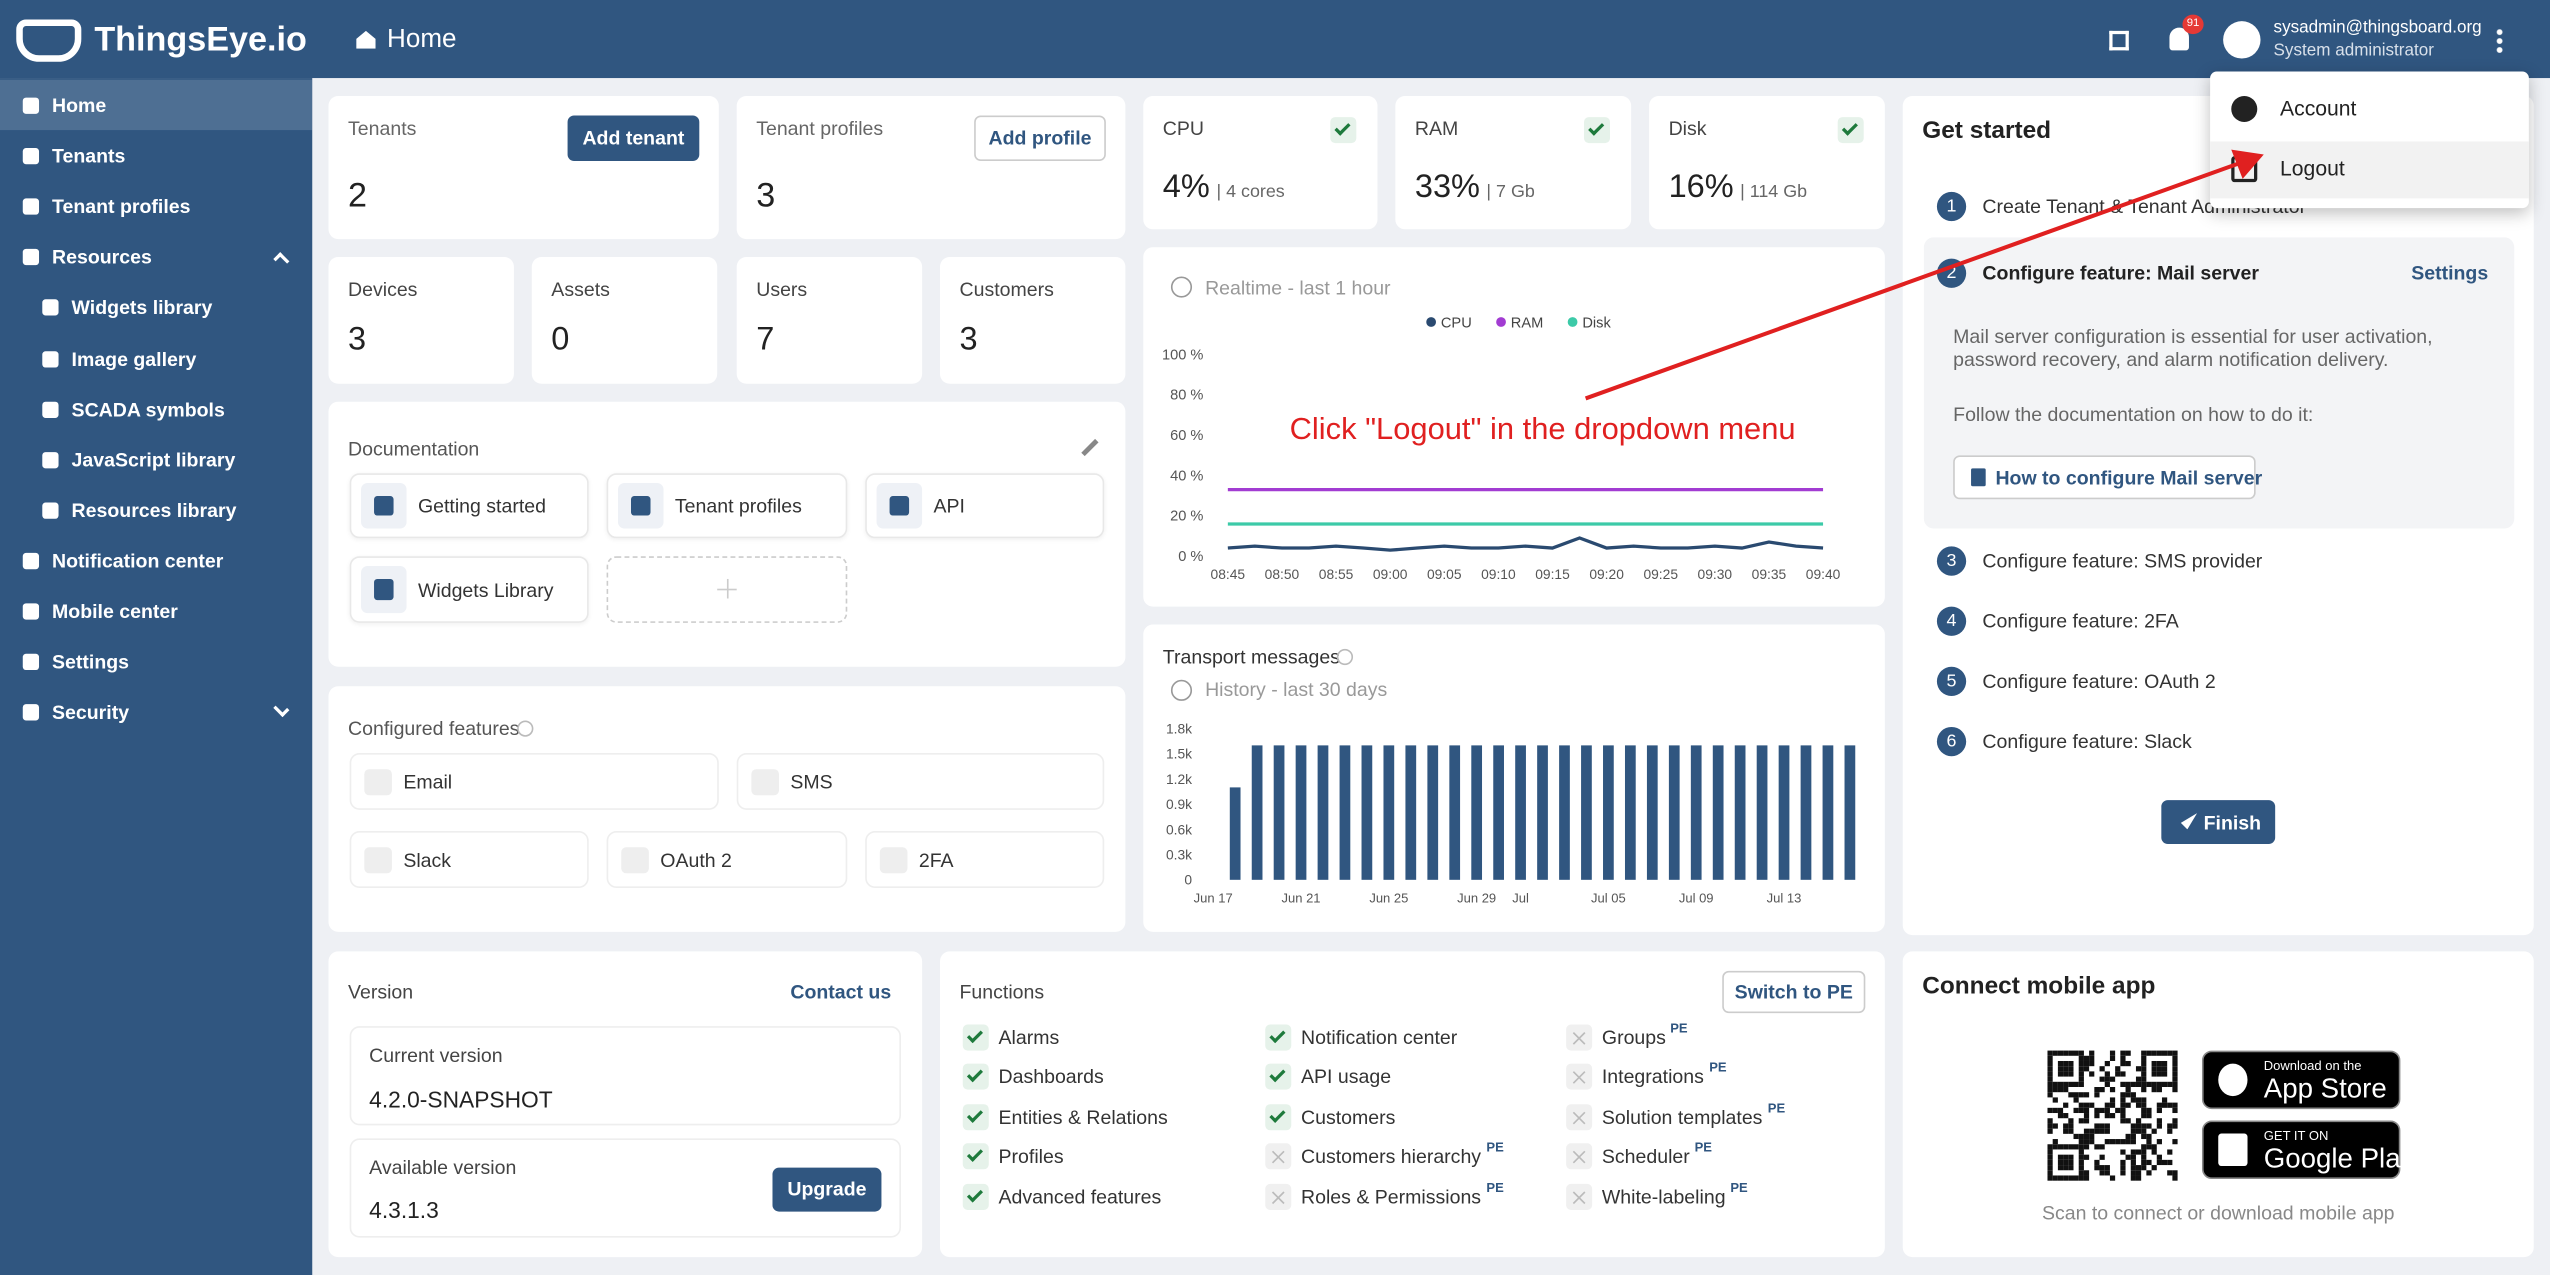 The height and width of the screenshot is (1275, 2550). Describe the element at coordinates (79, 106) in the screenshot. I see `sidebar-item: Home` at that location.